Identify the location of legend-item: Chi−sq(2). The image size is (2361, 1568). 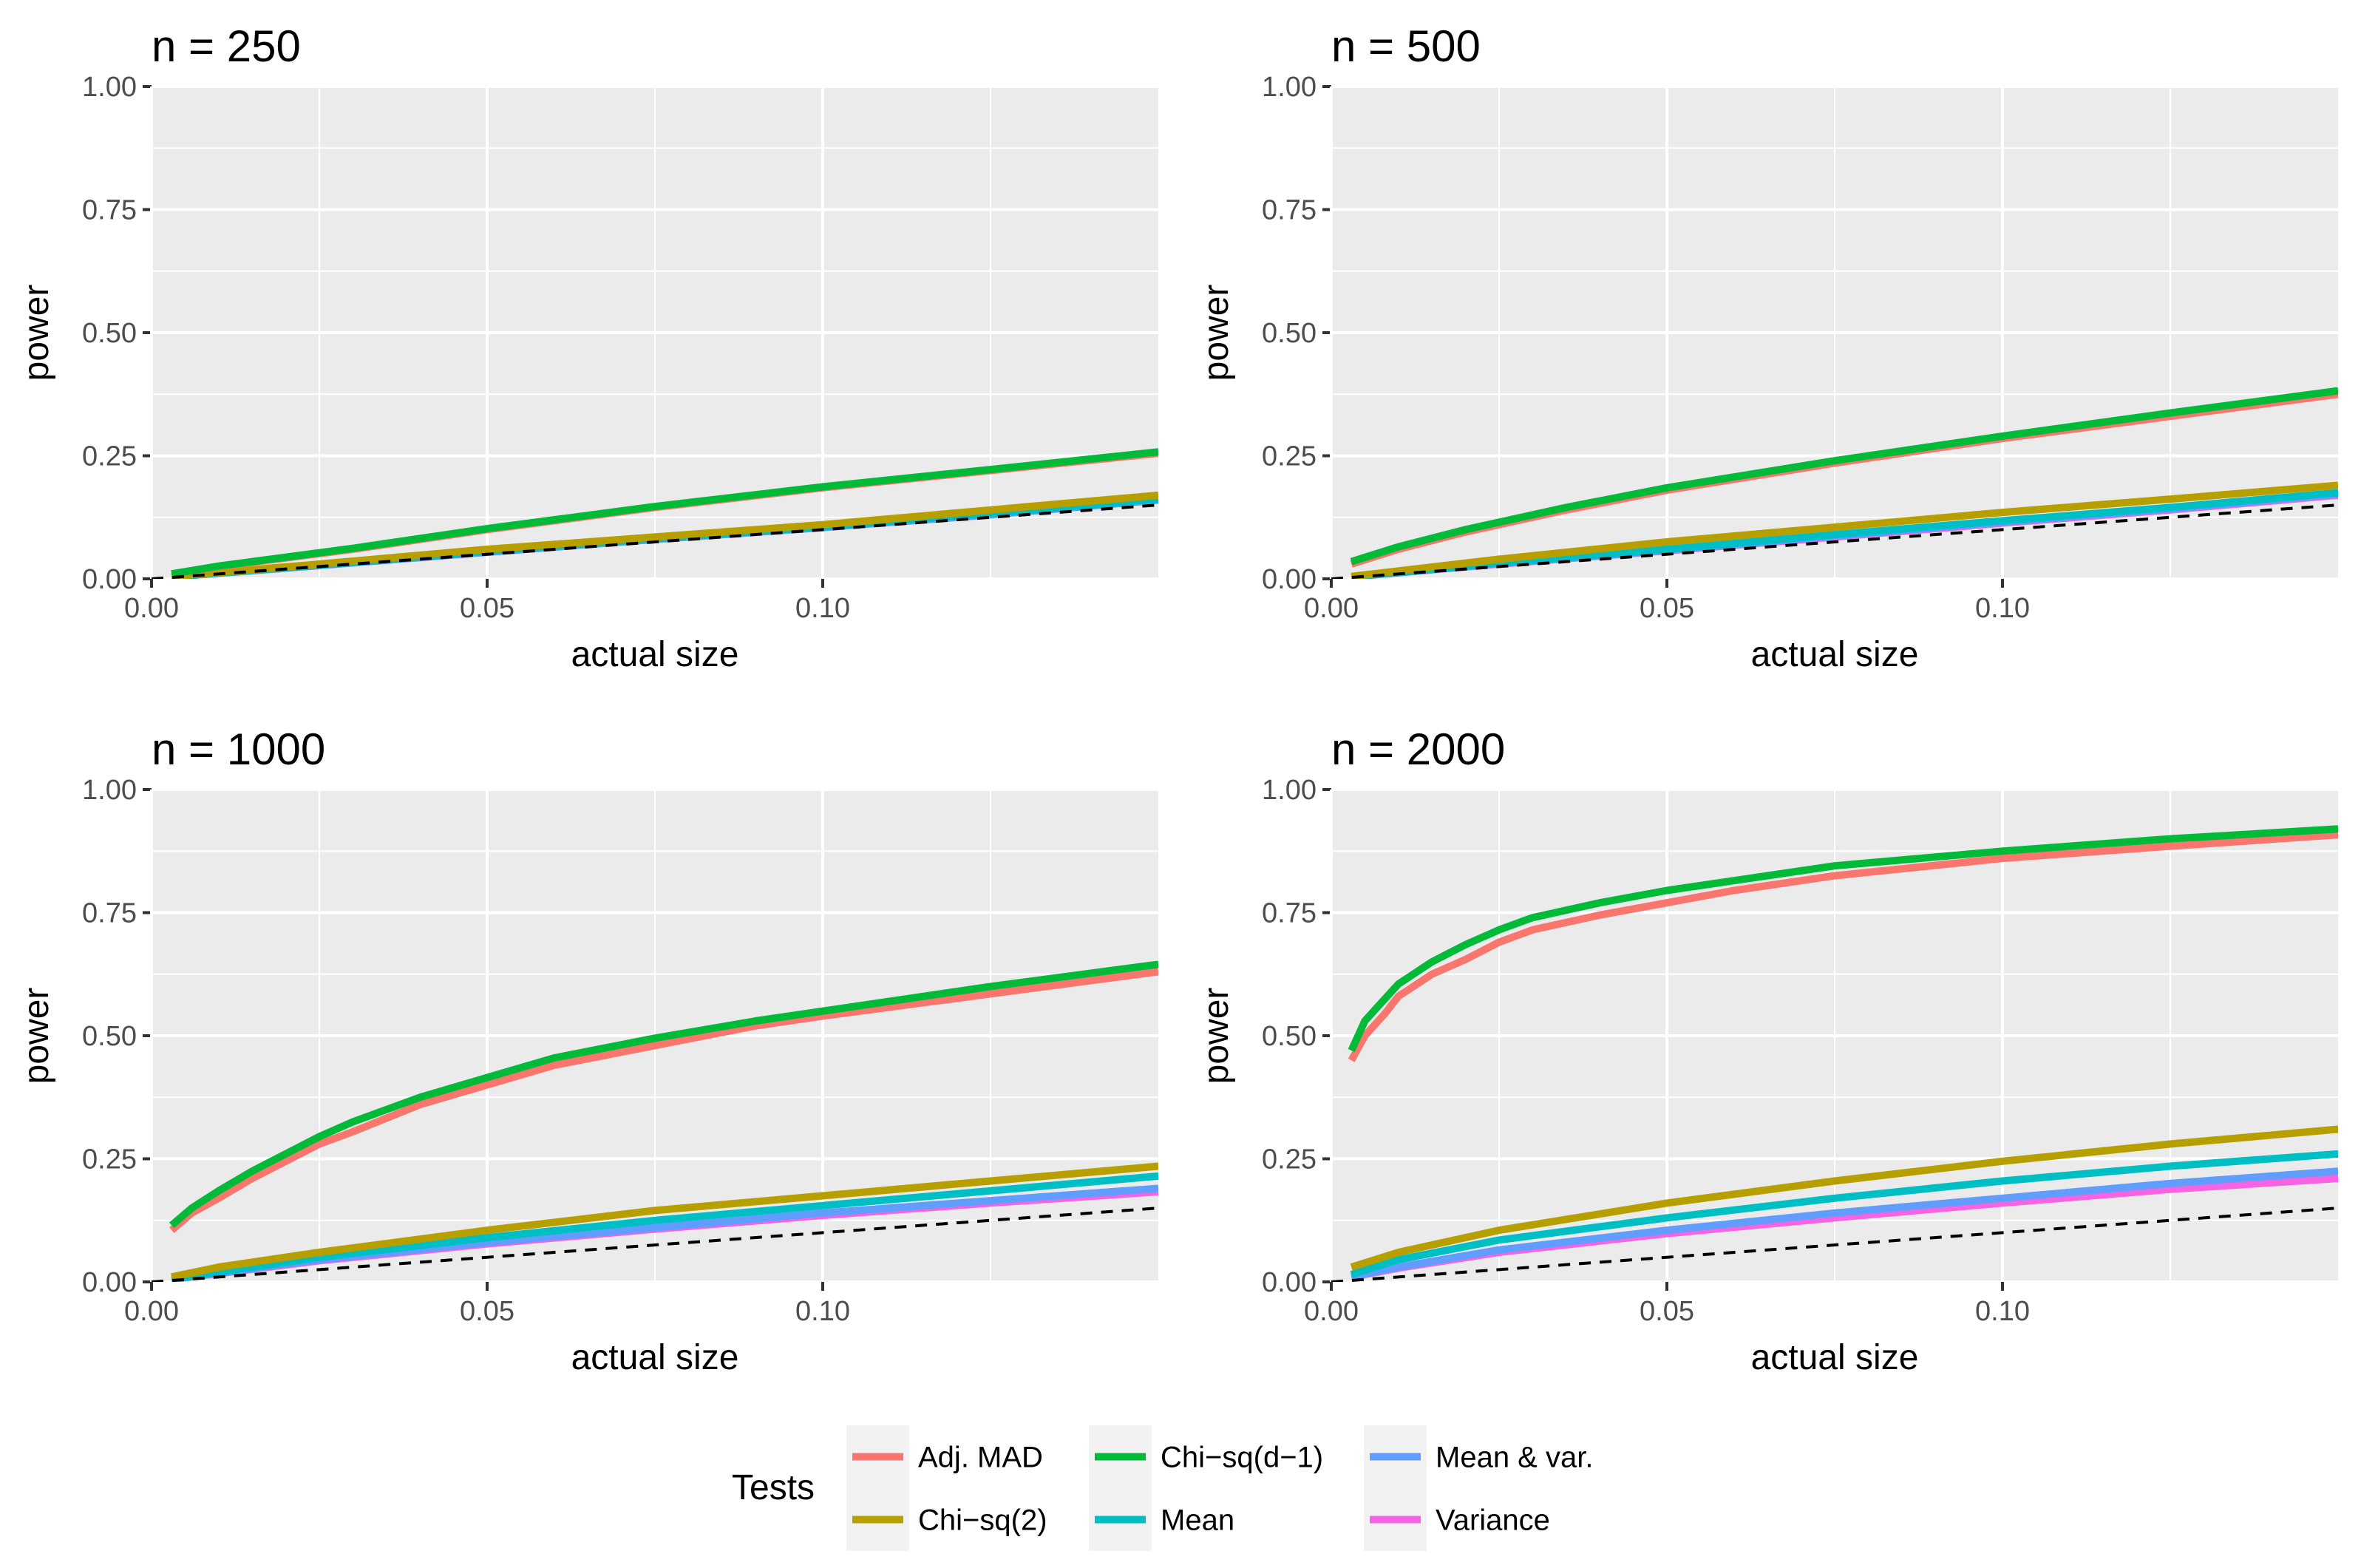
(946, 1519).